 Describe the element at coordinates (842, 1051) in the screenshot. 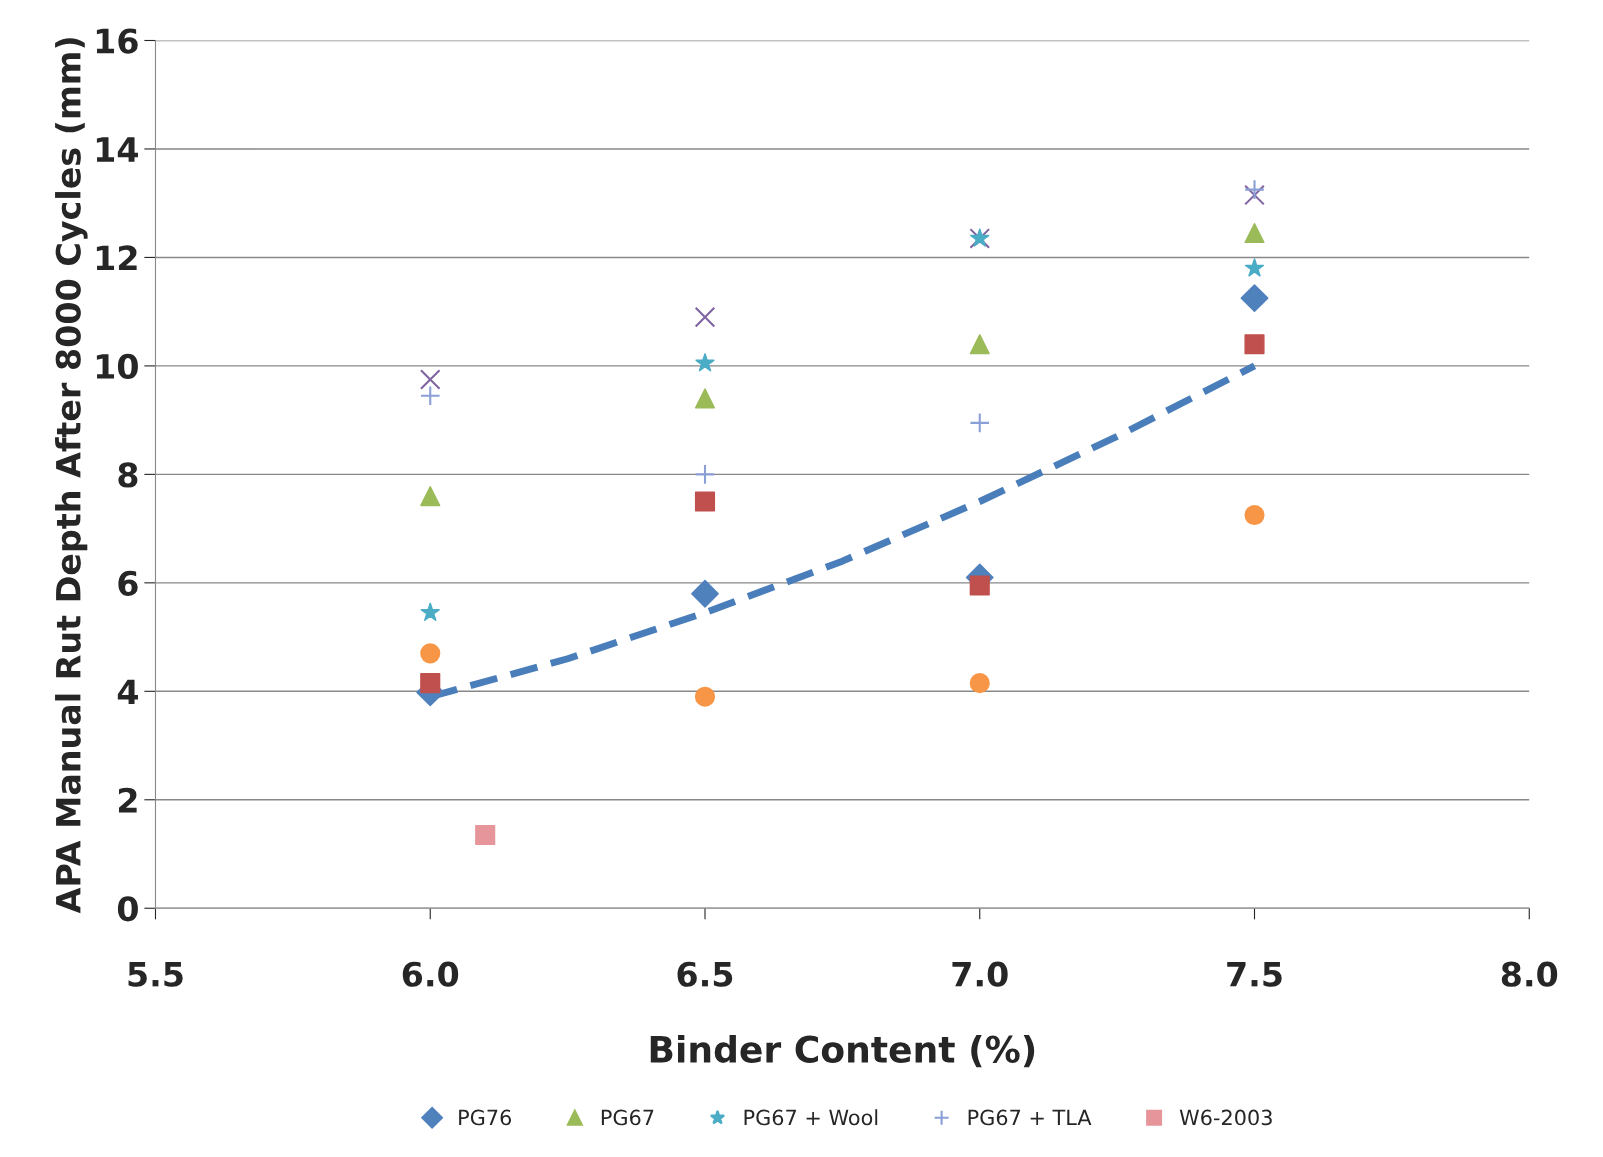

I see `x-axis-title: Binder Content (%)` at that location.